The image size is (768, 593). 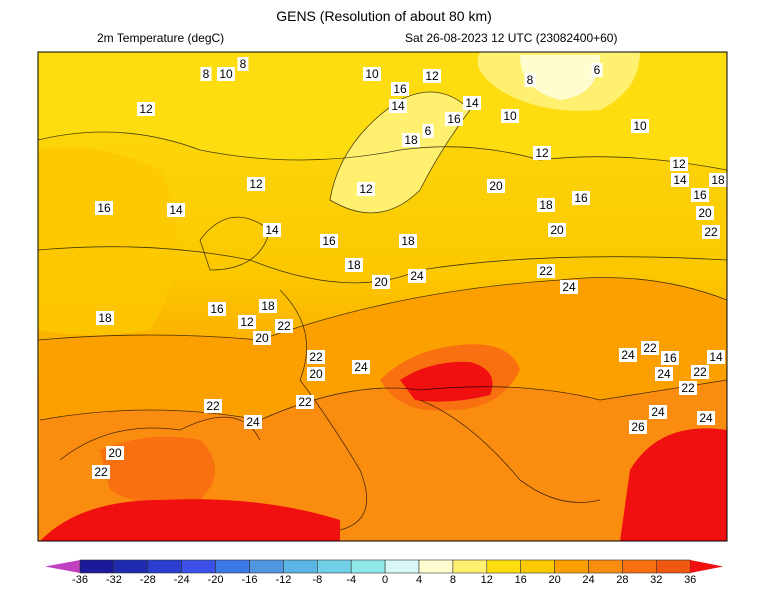 I want to click on contour-label: 8, so click(x=206, y=74).